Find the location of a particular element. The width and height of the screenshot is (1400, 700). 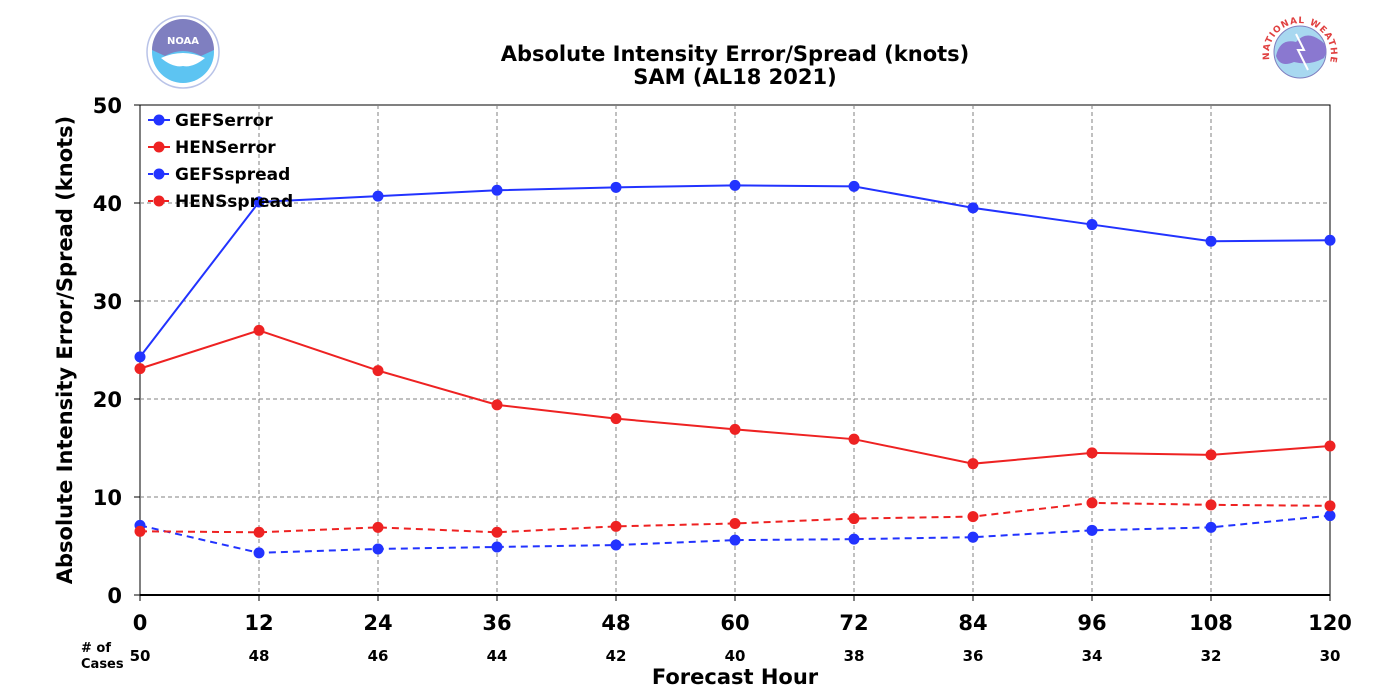

noaa-logo-text: NOAA is located at coordinates (183, 41).